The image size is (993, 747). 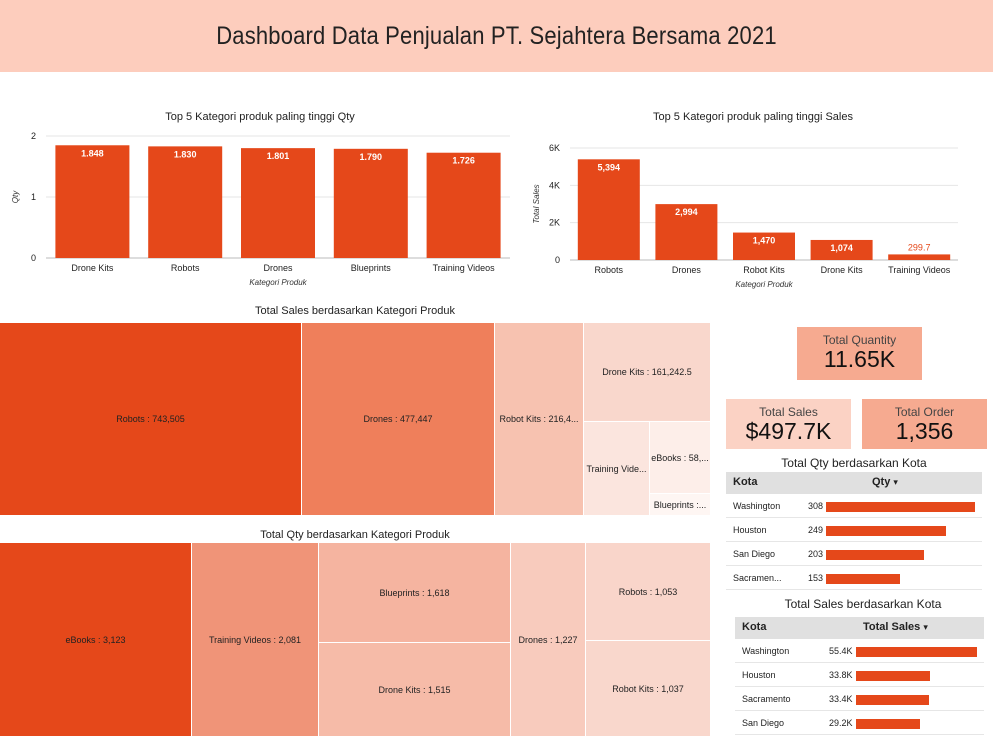 What do you see at coordinates (881, 482) in the screenshot?
I see `column-header-label: Qty` at bounding box center [881, 482].